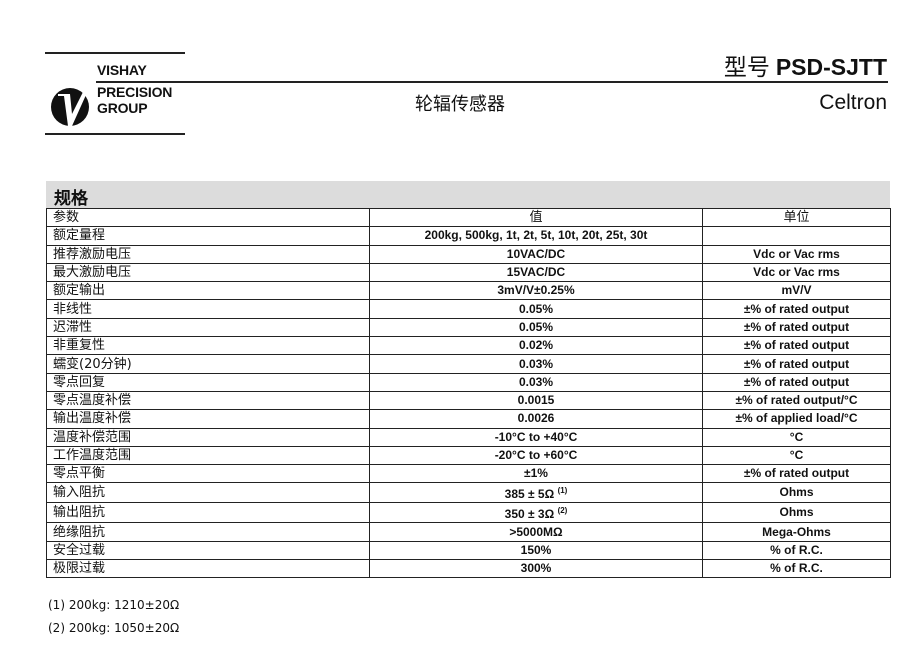 Image resolution: width=905 pixels, height=656 pixels. Describe the element at coordinates (208, 382) in the screenshot. I see `param-cell: 零点回复` at that location.